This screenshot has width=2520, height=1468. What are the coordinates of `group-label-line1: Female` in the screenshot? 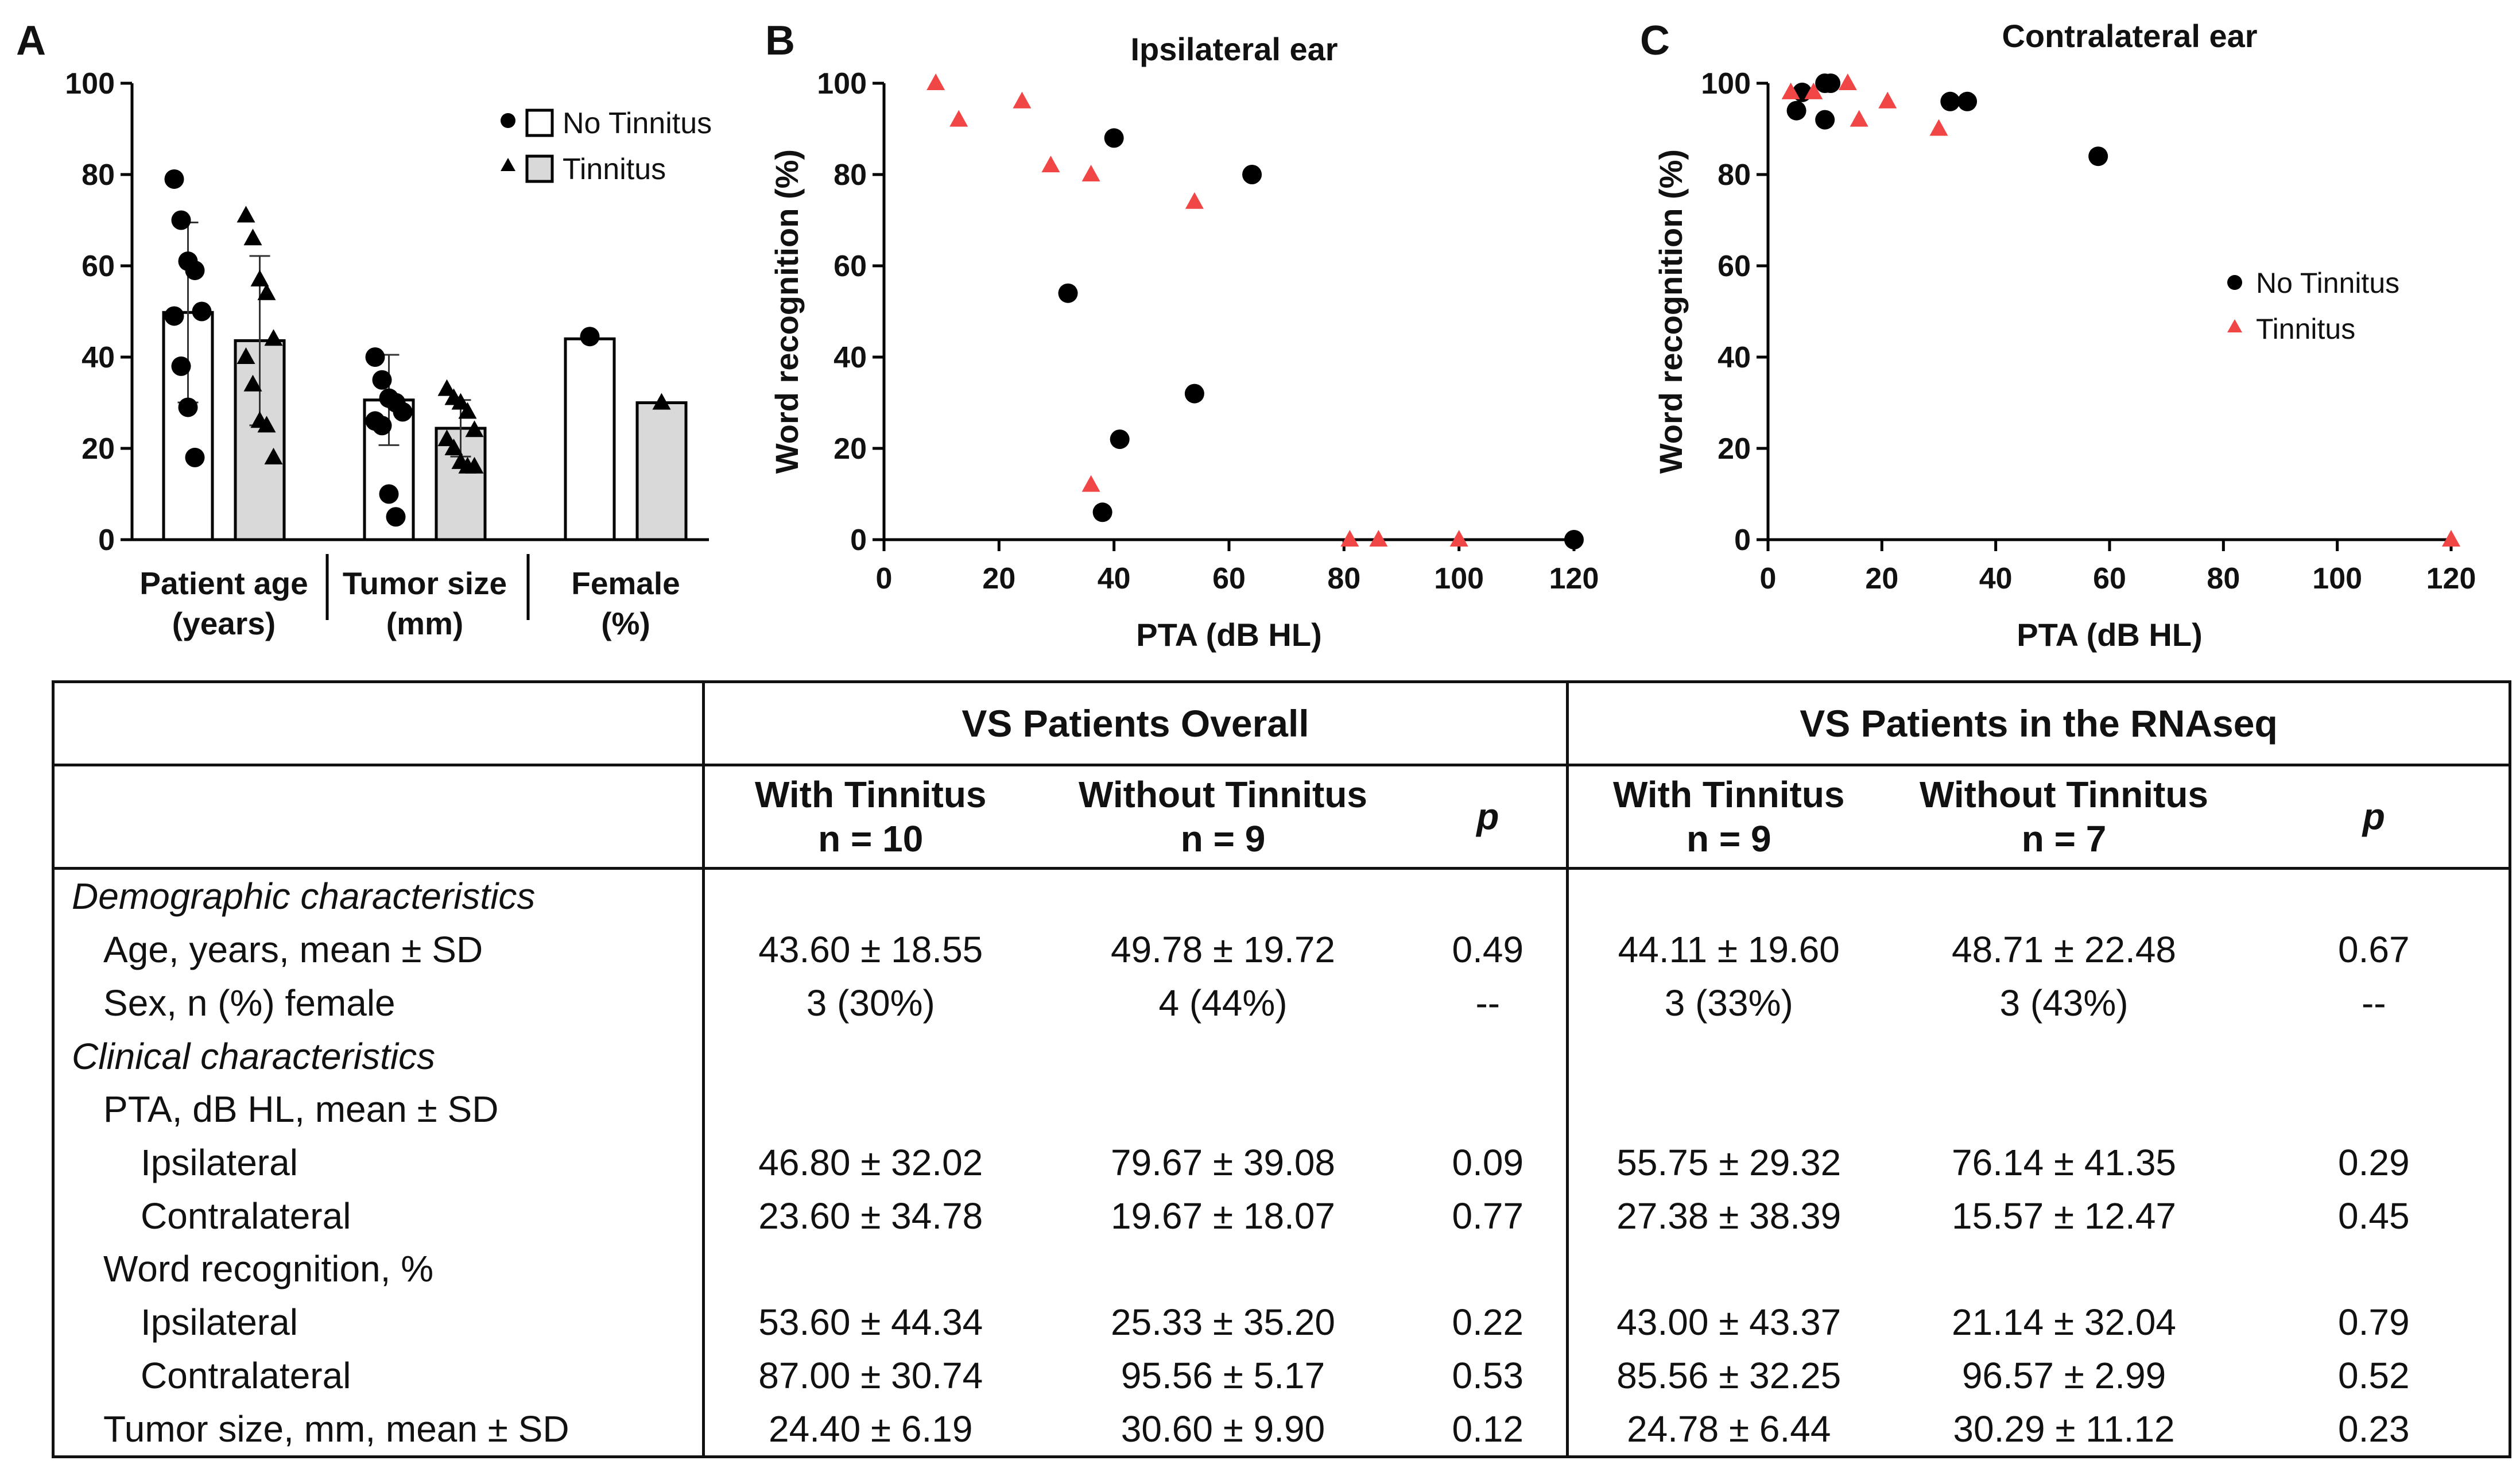 It's located at (625, 583).